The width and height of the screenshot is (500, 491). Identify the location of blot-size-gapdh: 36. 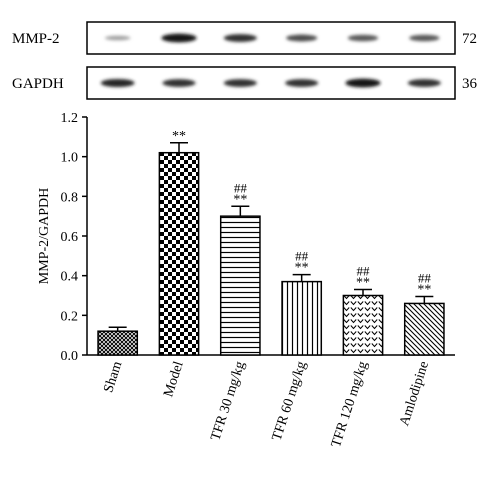
(470, 84).